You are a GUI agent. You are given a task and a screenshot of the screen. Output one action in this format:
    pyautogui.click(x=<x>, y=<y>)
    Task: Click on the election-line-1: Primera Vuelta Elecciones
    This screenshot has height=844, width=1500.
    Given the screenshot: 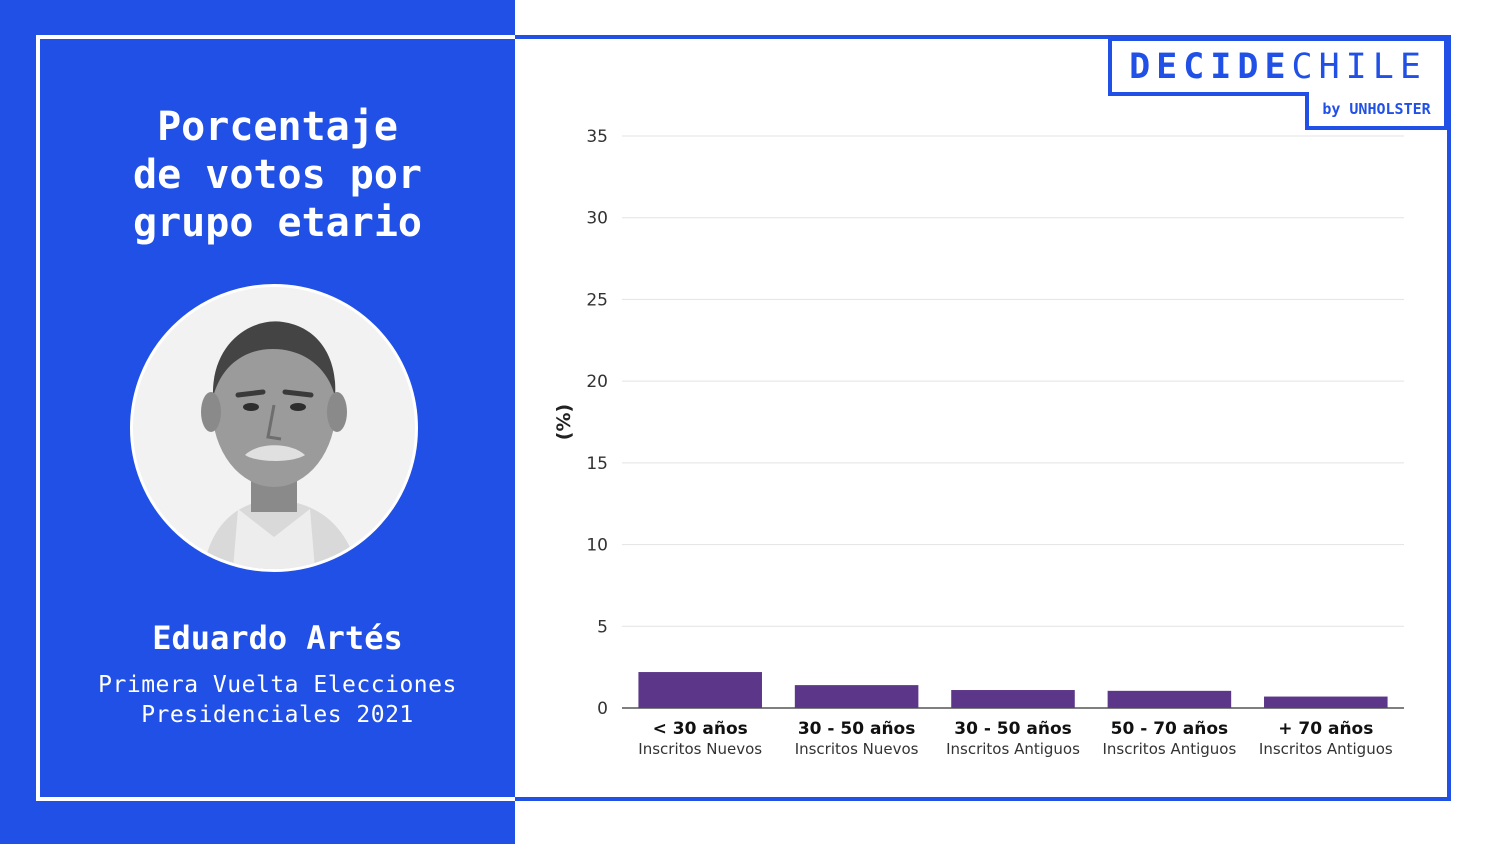 What is the action you would take?
    pyautogui.click(x=277, y=685)
    